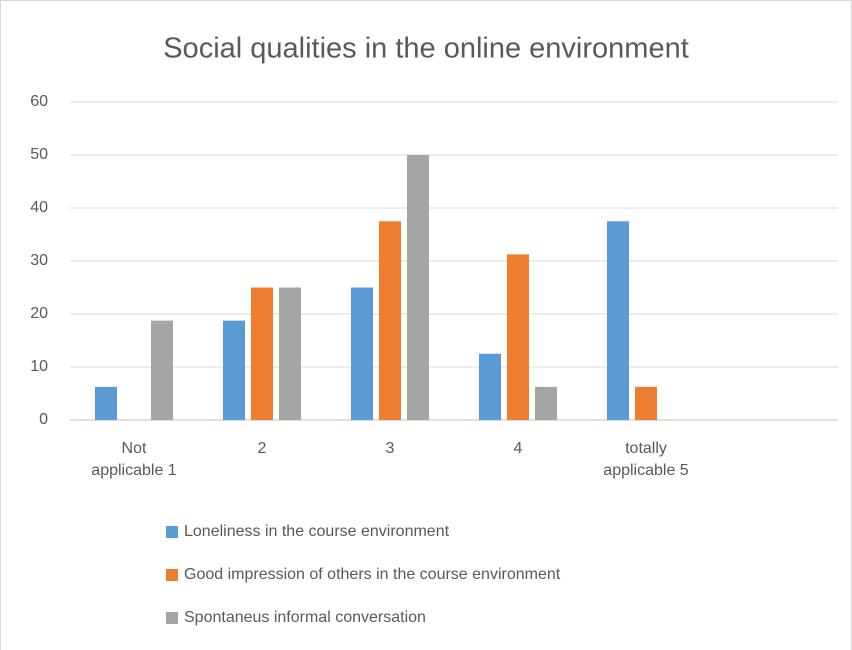  I want to click on y-tick-label: 0, so click(43, 419).